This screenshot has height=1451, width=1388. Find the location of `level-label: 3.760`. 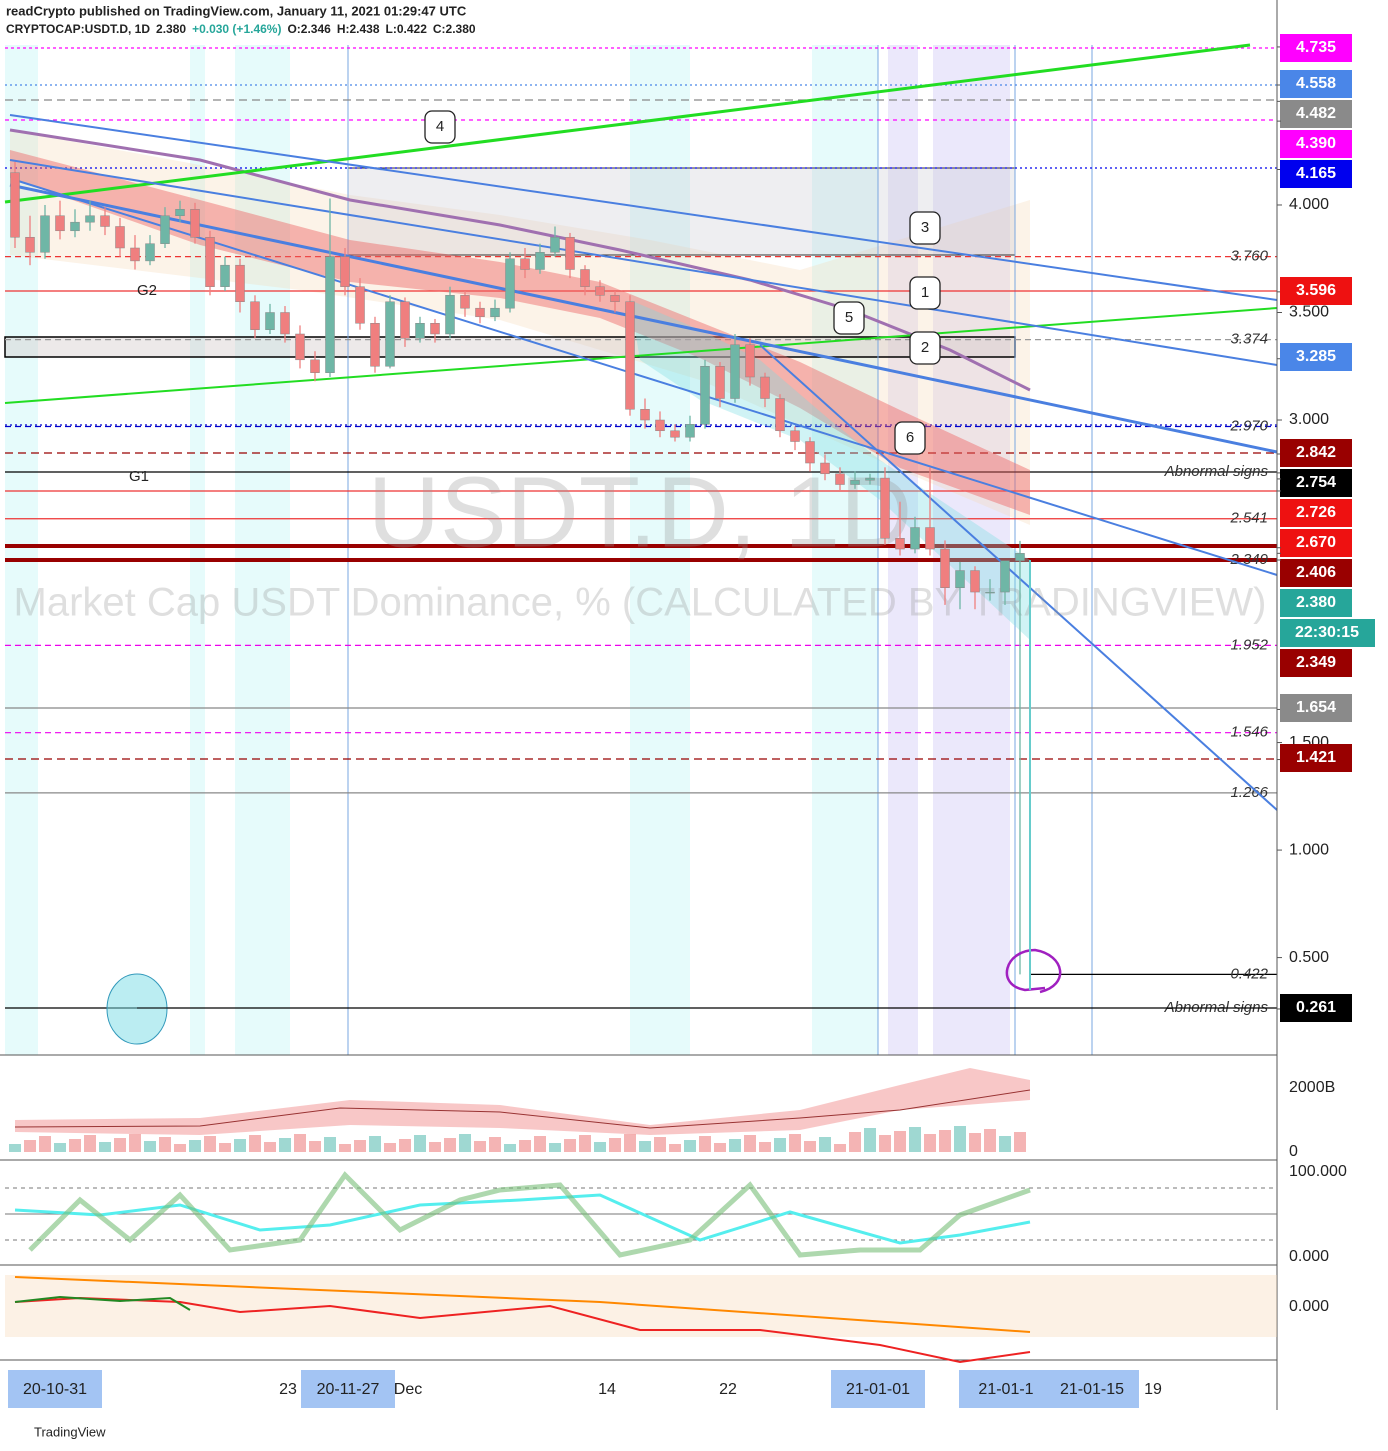

level-label: 3.760 is located at coordinates (1249, 256).